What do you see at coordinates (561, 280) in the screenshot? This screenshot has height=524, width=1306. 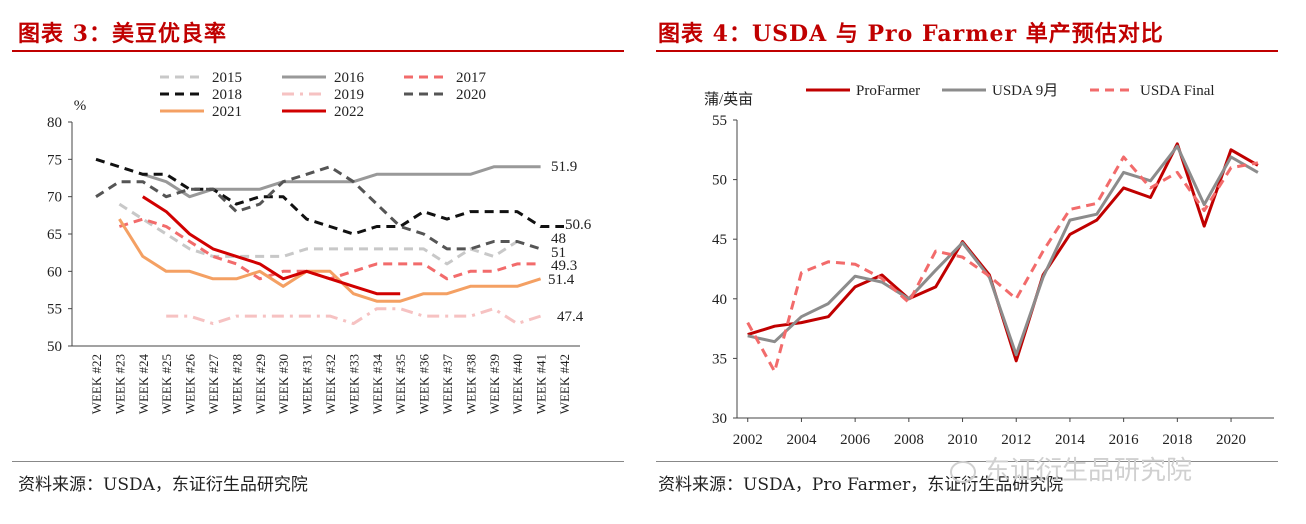 I see `end-value-label-2021: 51.4` at bounding box center [561, 280].